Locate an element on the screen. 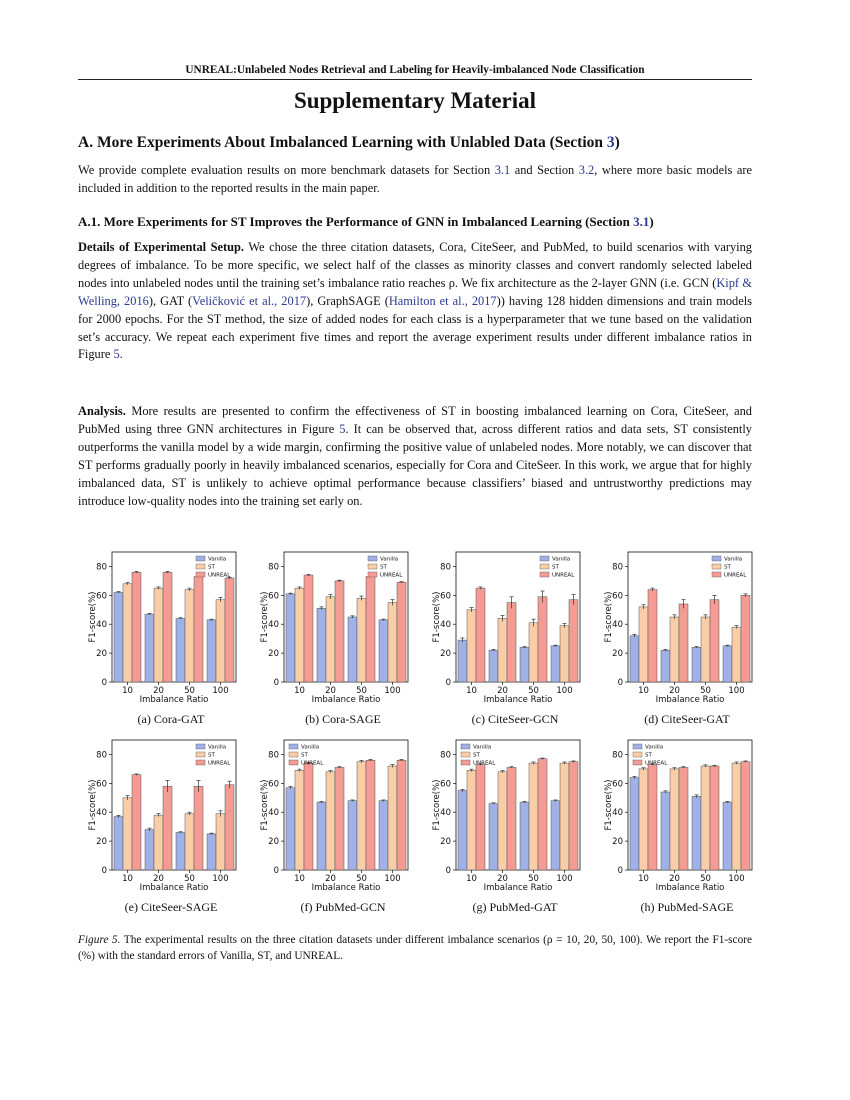 The image size is (850, 1100). chart-caption: (e) CiteSeer-SAGE is located at coordinates (171, 907).